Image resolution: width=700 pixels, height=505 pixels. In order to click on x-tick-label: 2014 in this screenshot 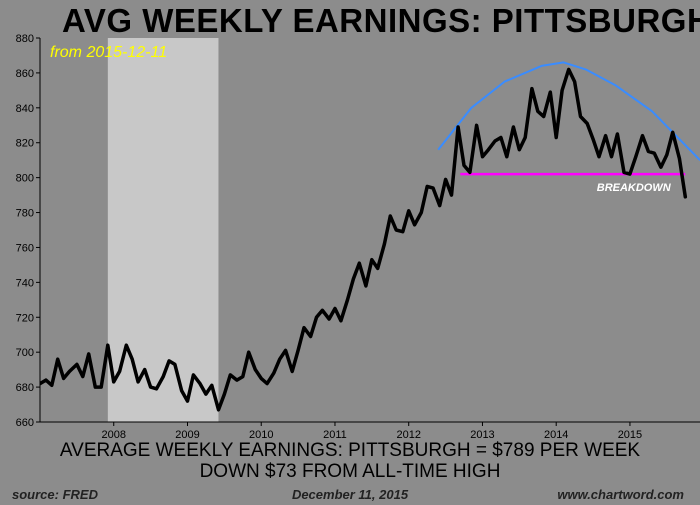, I will do `click(556, 435)`.